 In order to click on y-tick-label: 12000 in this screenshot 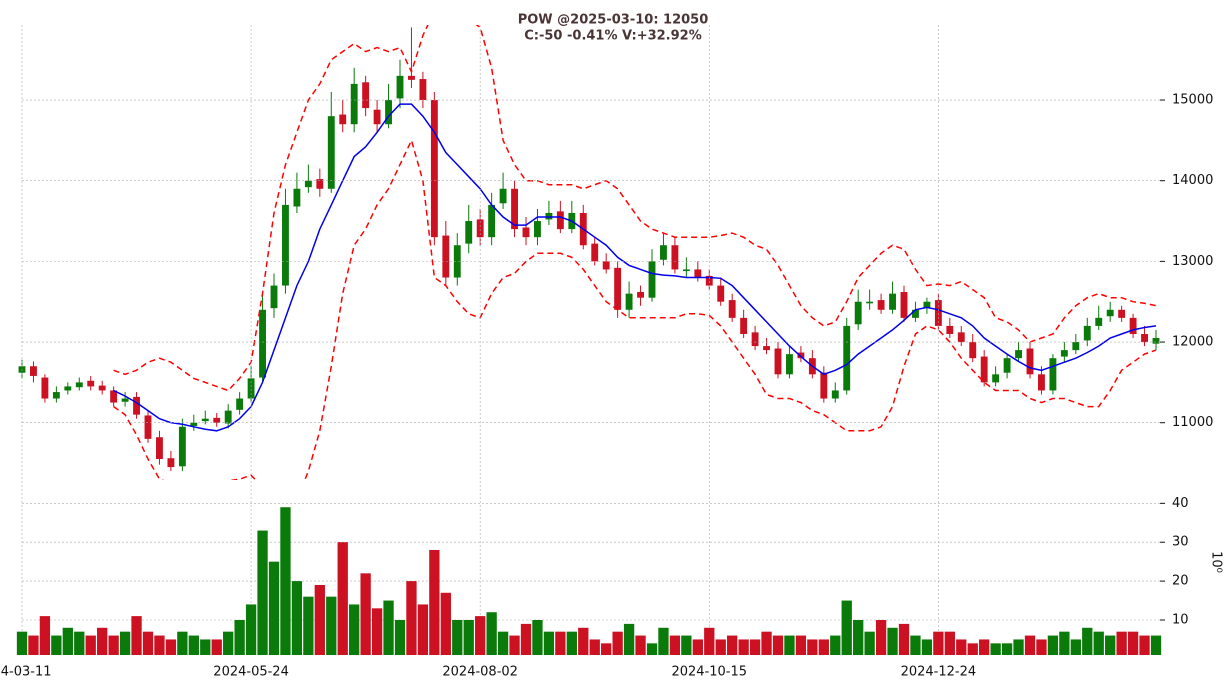, I will do `click(1192, 342)`.